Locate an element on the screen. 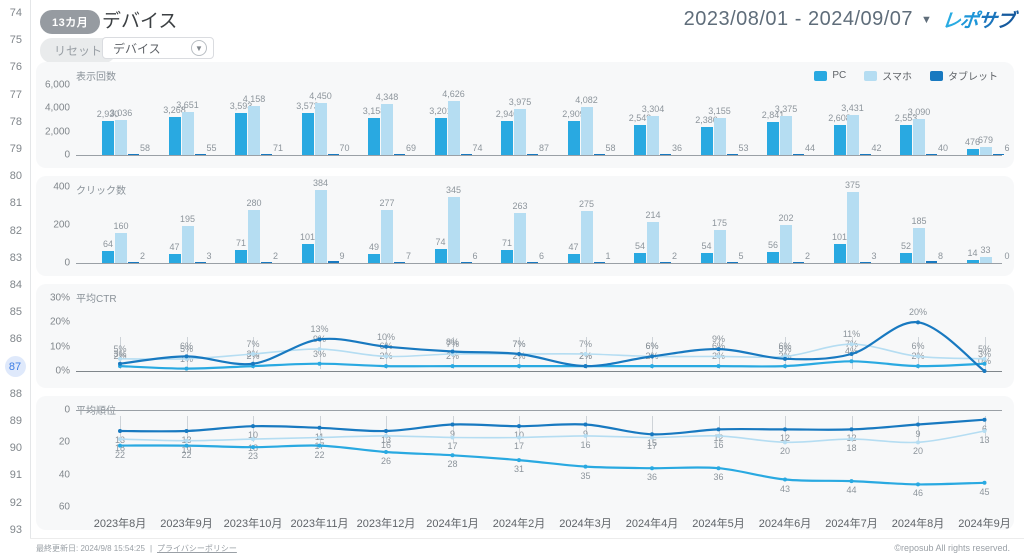  bar-value-label: 2 is located at coordinates (808, 256).